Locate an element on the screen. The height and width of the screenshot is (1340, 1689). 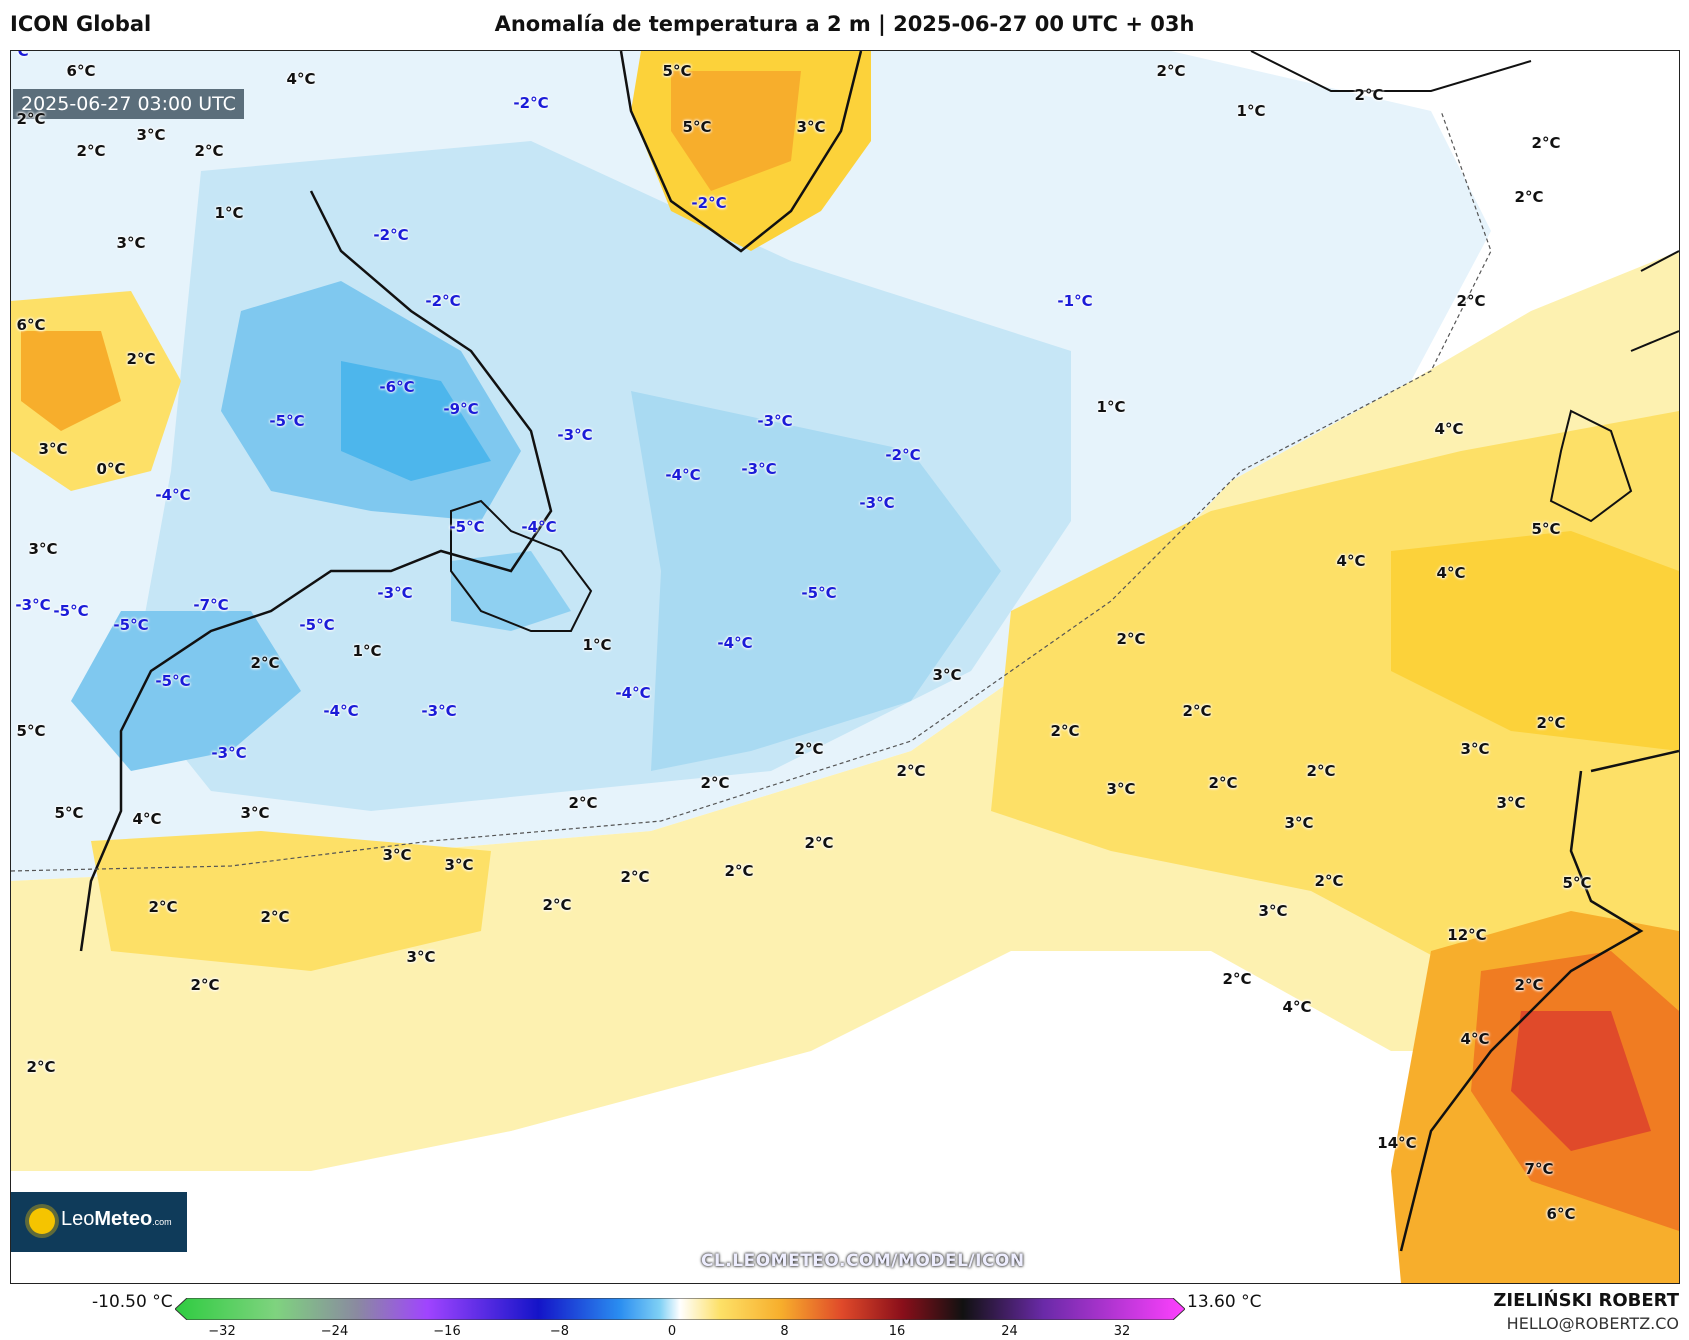
warm-anomaly-label: 7°C is located at coordinates (1539, 1169).